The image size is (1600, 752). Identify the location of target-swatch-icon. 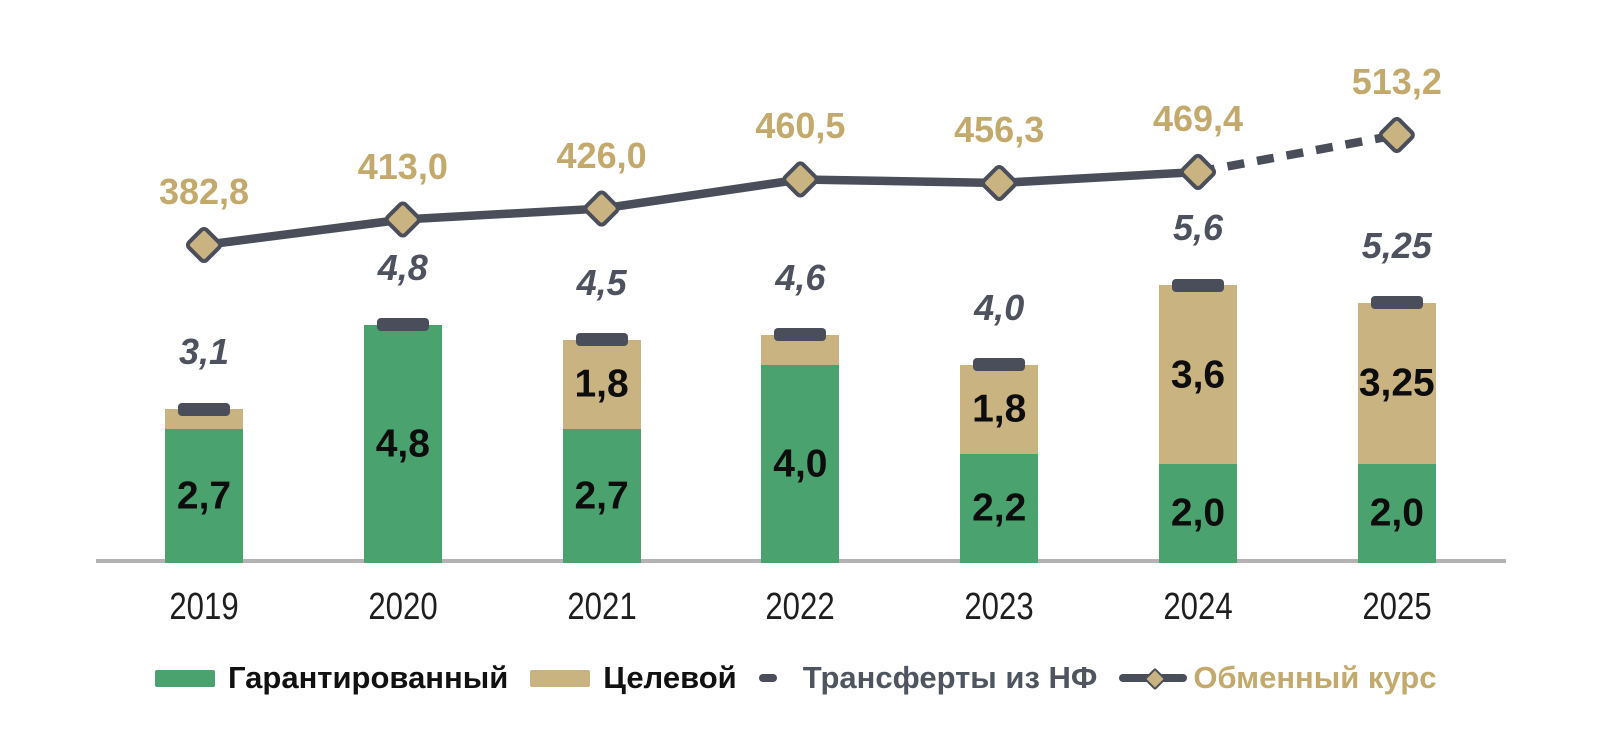
(560, 678).